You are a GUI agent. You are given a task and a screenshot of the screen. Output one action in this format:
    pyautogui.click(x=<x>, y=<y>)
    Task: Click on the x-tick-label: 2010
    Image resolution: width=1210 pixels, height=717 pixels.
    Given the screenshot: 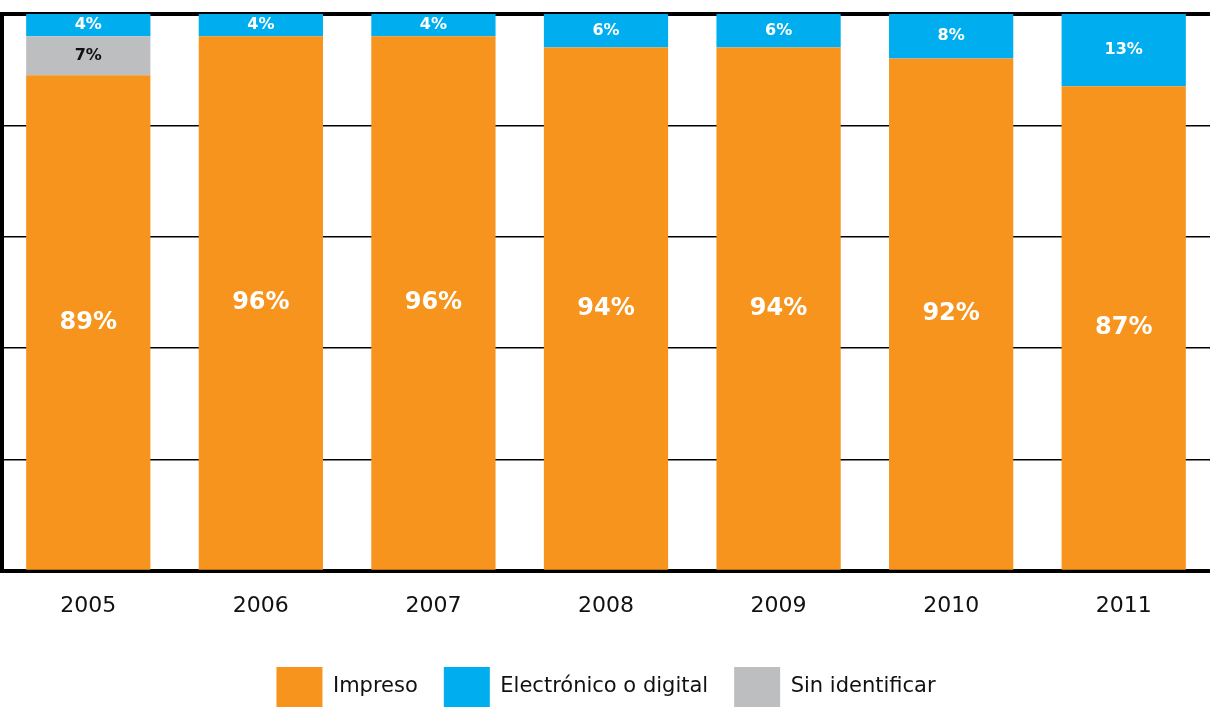 What is the action you would take?
    pyautogui.click(x=951, y=604)
    